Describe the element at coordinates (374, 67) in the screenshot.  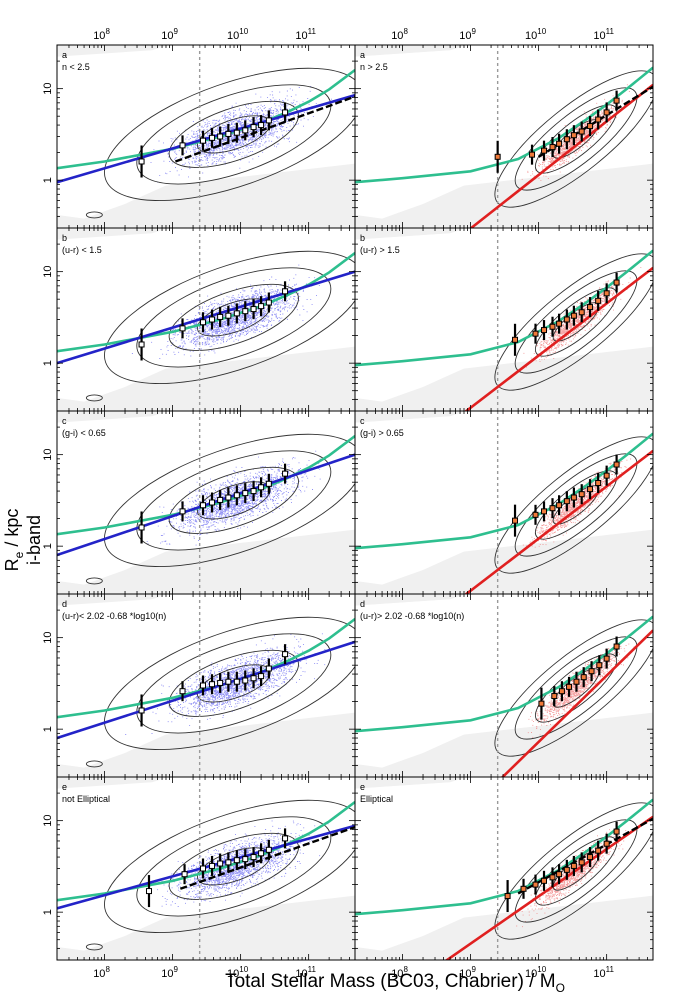
I see `panel-criterion: n > 2.5` at that location.